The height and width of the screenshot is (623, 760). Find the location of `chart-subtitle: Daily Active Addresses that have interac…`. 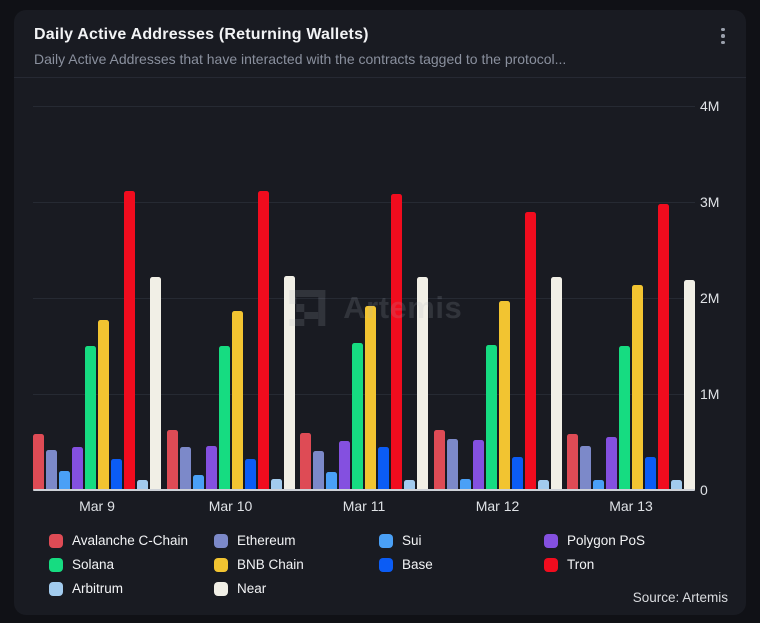

chart-subtitle: Daily Active Addresses that have interac… is located at coordinates (300, 59).